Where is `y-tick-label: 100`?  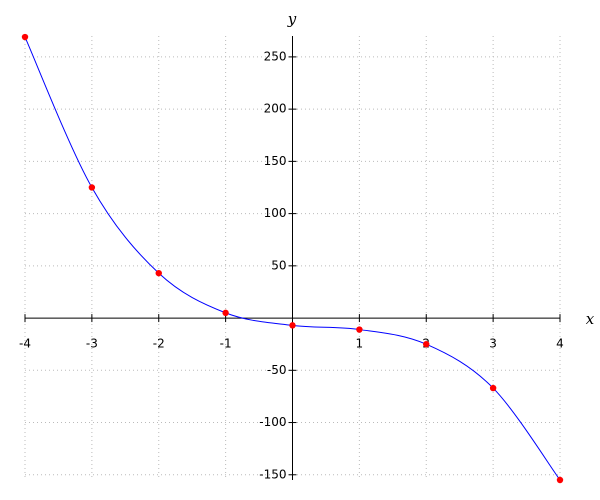
y-tick-label: 100 is located at coordinates (275, 213).